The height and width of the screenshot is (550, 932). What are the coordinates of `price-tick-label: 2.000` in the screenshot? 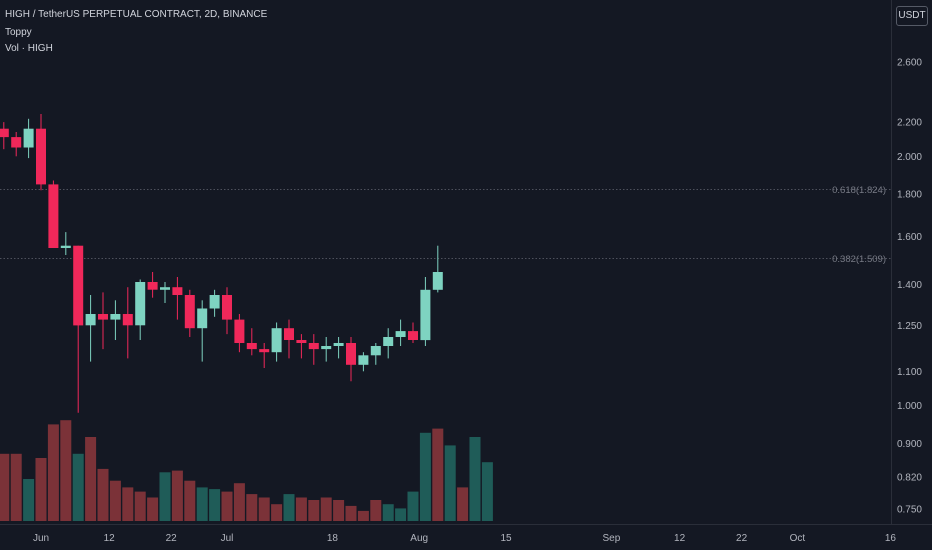 It's located at (909, 157).